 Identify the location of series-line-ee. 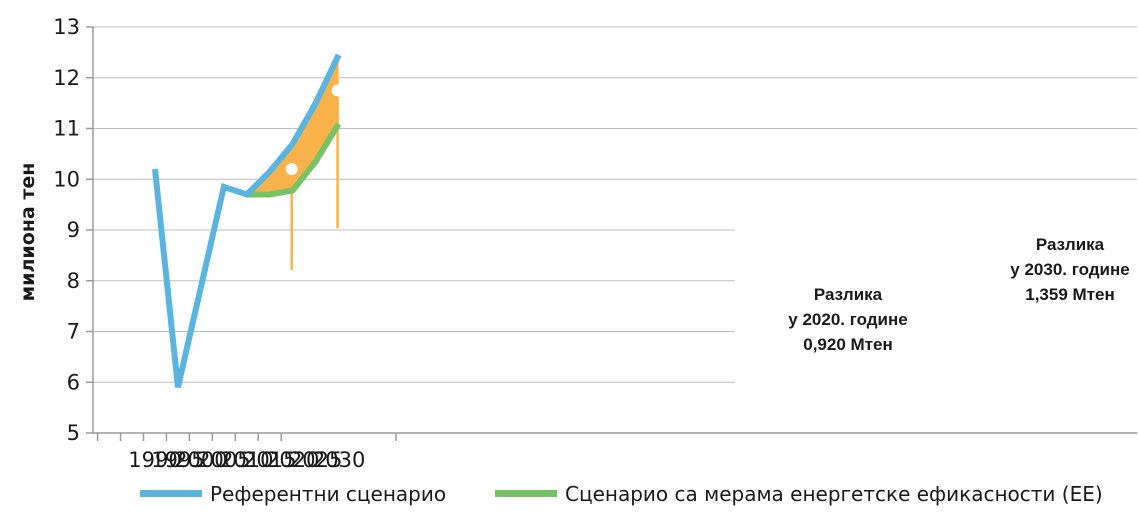
(294, 160).